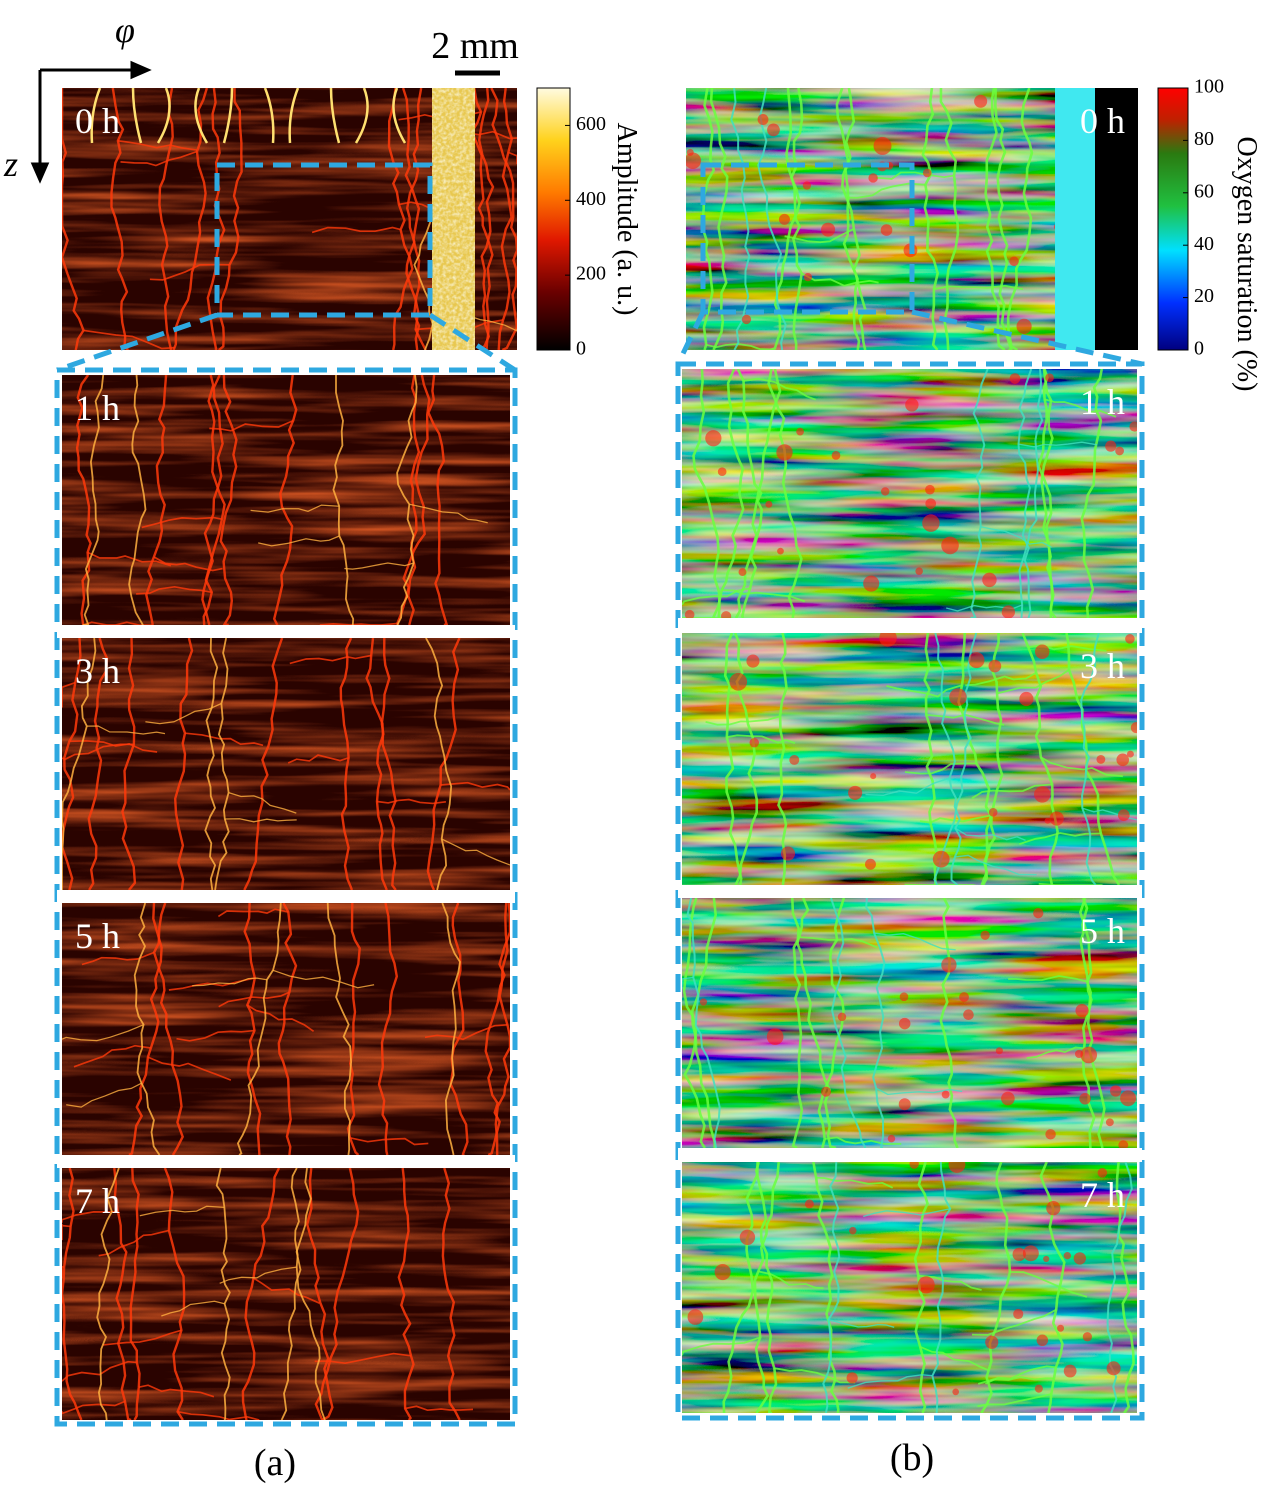 This screenshot has width=1268, height=1492. What do you see at coordinates (1102, 931) in the screenshot?
I see `time-label: 5 h` at bounding box center [1102, 931].